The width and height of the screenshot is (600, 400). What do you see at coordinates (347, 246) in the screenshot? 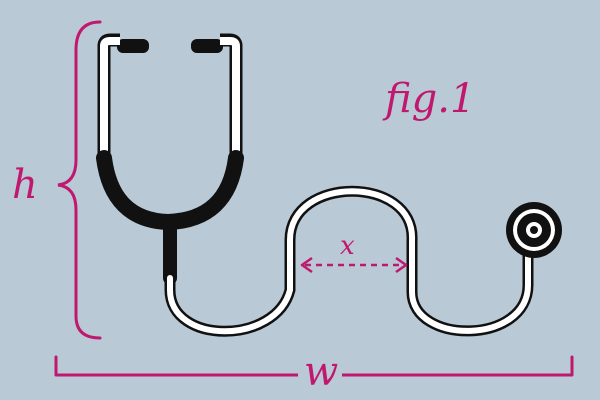
I see `spacing-label: x` at bounding box center [347, 246].